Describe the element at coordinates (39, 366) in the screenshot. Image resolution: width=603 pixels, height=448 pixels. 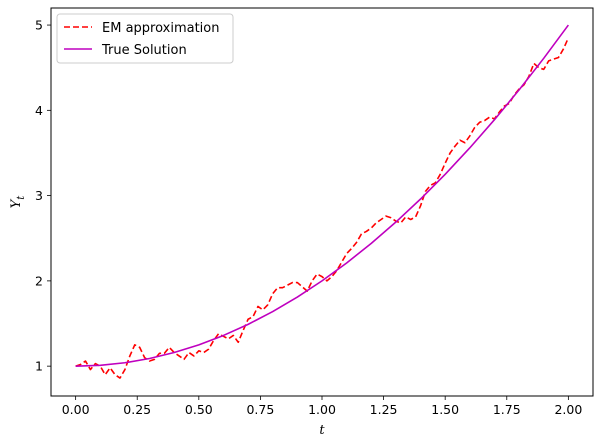
I see `y-tick-label: 1` at that location.